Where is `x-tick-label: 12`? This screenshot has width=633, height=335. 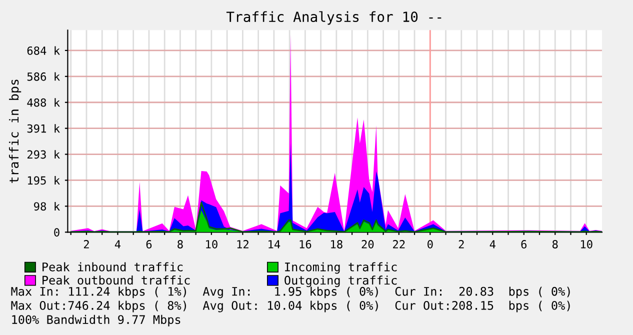
x-tick-label: 12 is located at coordinates (242, 244).